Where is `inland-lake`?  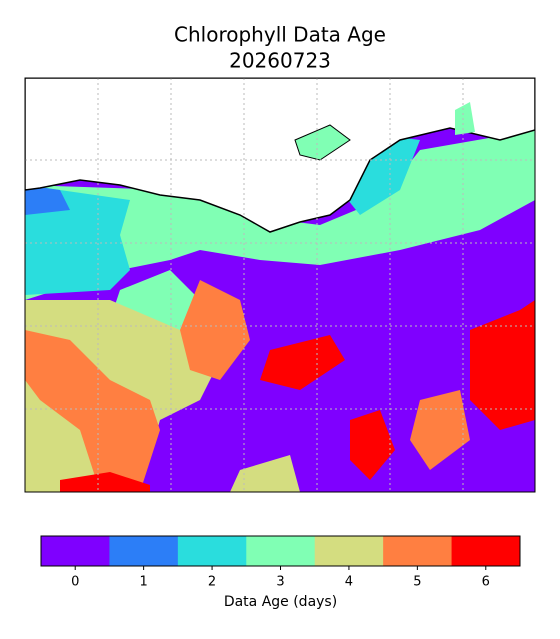 inland-lake is located at coordinates (465, 118).